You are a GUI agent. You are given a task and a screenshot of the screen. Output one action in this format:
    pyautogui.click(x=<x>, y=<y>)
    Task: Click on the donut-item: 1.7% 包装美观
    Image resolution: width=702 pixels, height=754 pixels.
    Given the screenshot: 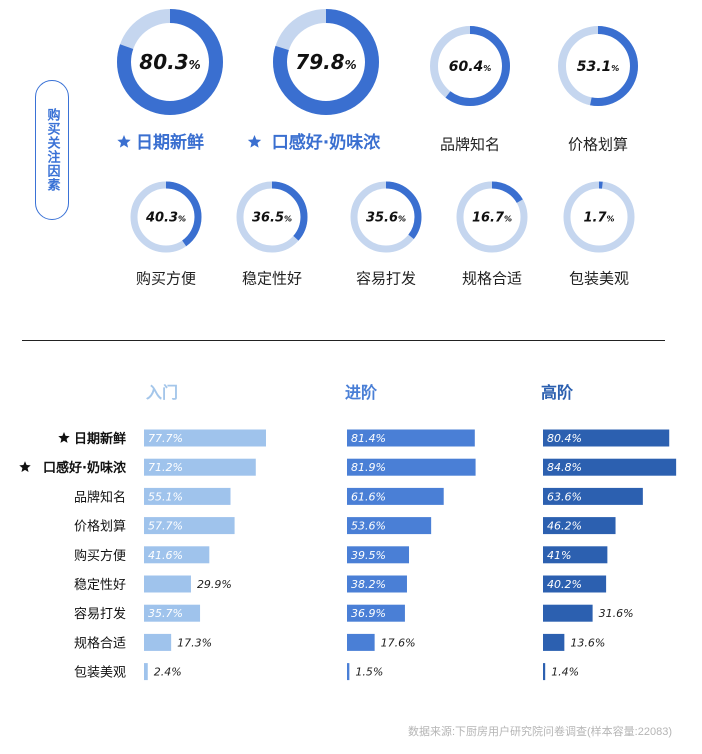 What is the action you would take?
    pyautogui.click(x=599, y=234)
    